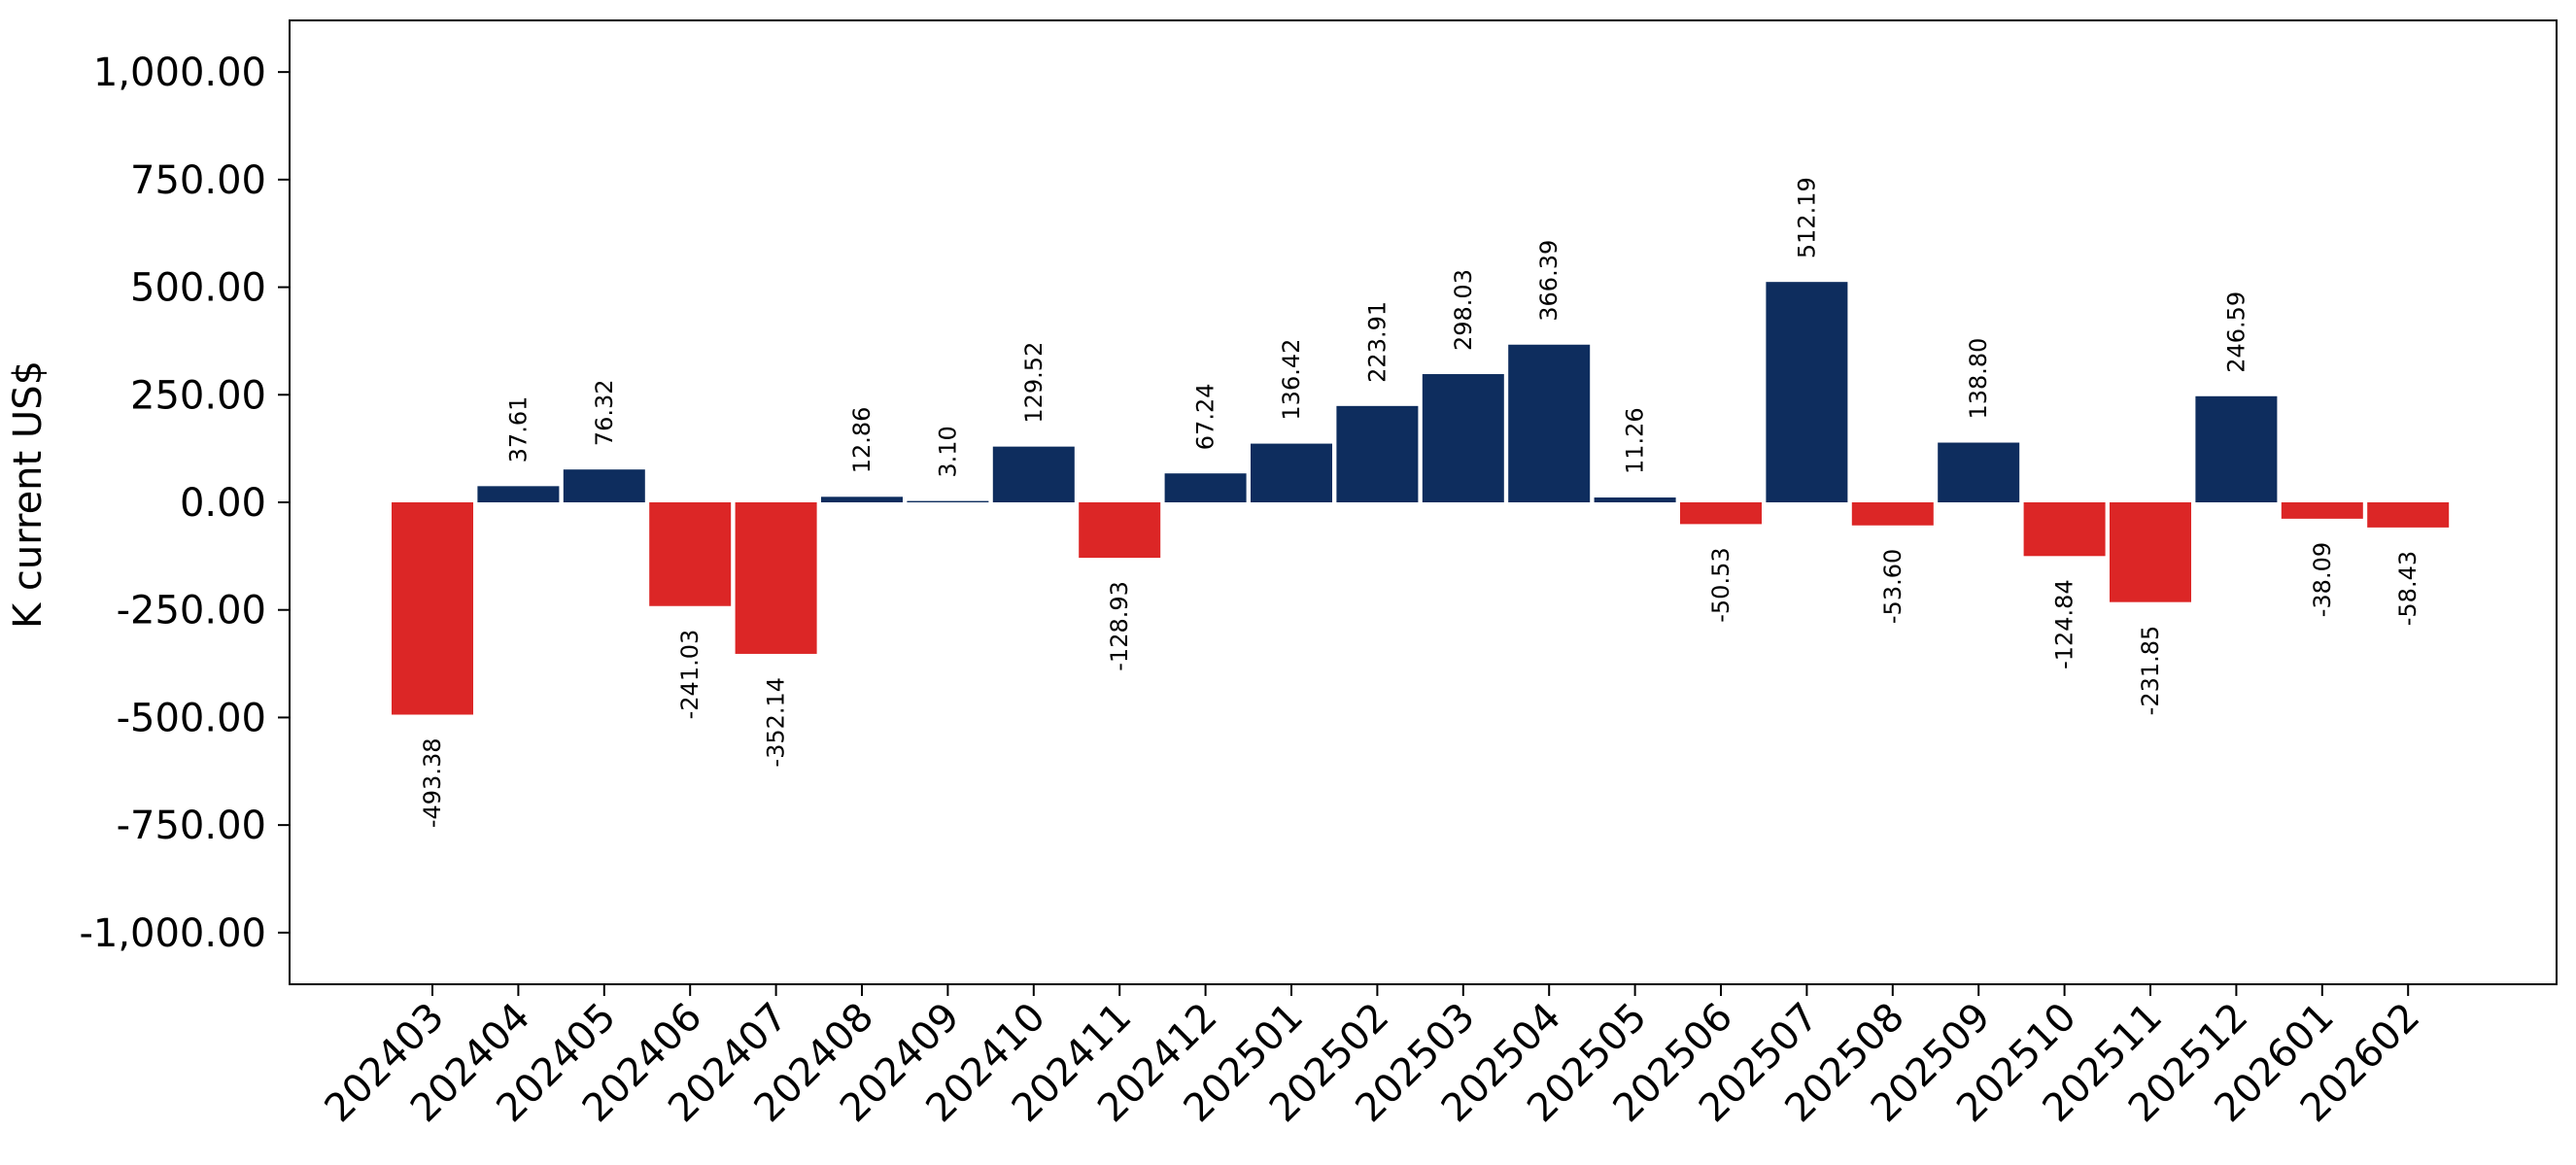 This screenshot has width=2576, height=1165. I want to click on data-label: 12.86, so click(862, 441).